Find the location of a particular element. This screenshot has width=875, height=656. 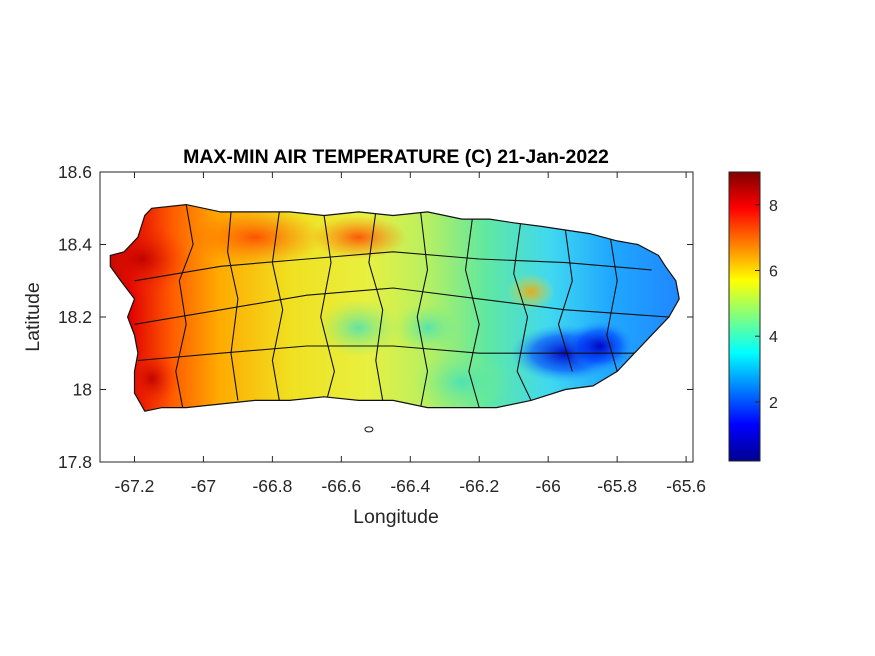

y-tick-label: 18.4 is located at coordinates (75, 245).